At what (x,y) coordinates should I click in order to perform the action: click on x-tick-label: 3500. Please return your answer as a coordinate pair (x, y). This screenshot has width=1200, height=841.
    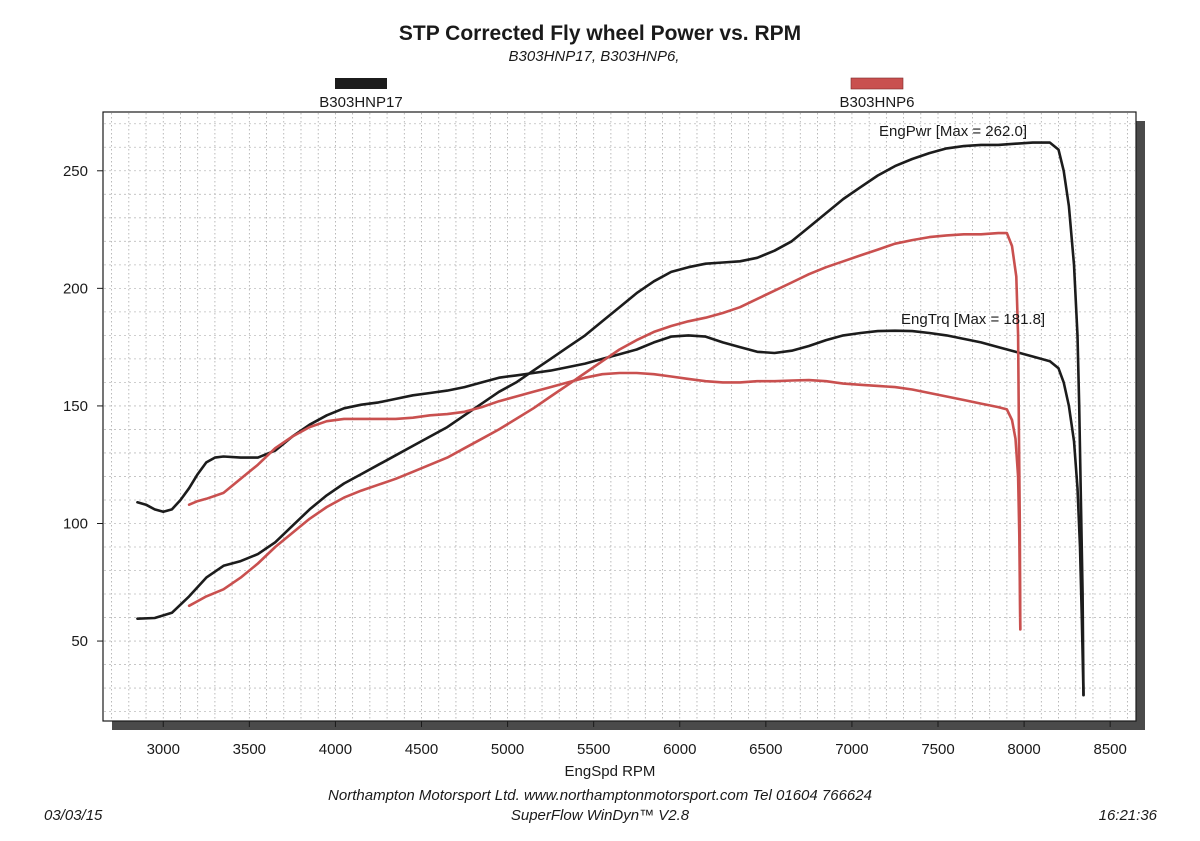
    Looking at the image, I should click on (249, 749).